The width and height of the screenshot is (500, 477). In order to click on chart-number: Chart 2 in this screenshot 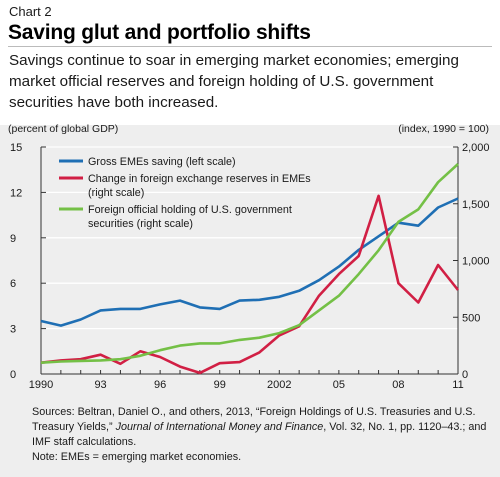, I will do `click(30, 11)`.